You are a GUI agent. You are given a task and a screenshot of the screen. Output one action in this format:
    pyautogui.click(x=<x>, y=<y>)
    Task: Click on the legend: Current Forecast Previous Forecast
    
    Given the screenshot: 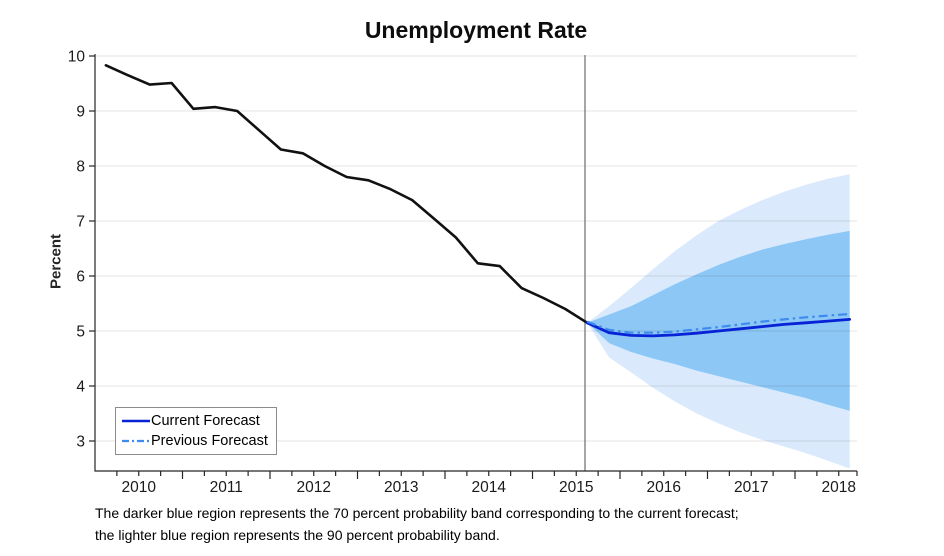 What is the action you would take?
    pyautogui.click(x=196, y=431)
    